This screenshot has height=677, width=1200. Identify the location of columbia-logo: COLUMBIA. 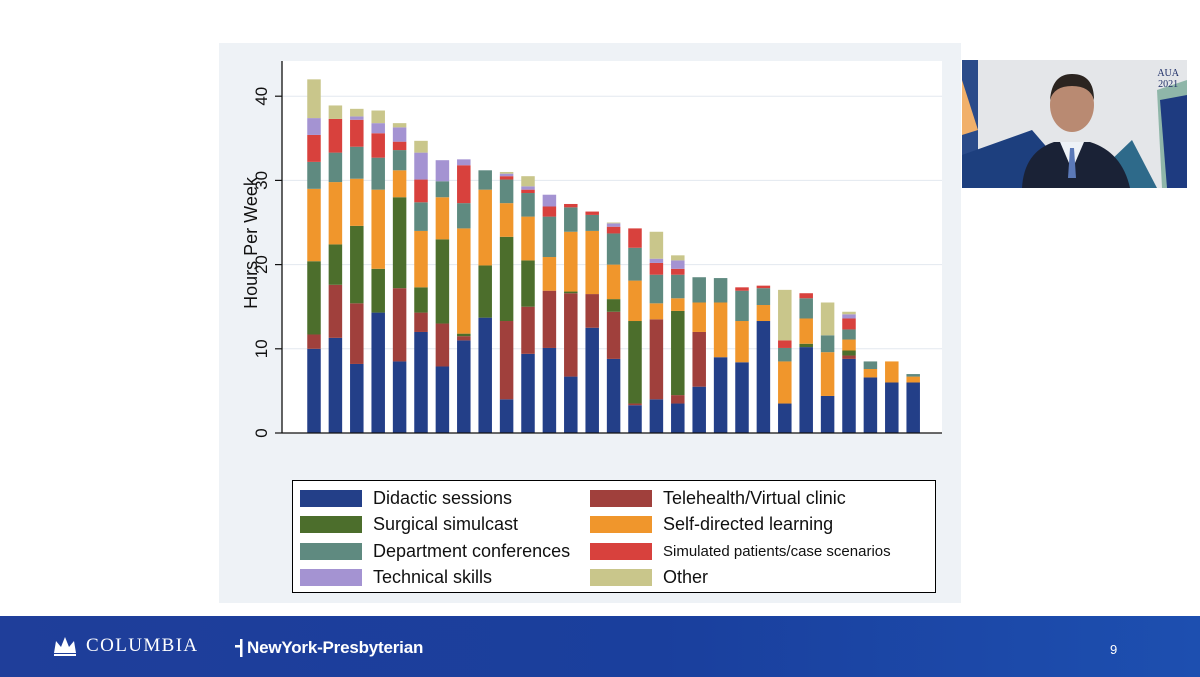
(125, 646).